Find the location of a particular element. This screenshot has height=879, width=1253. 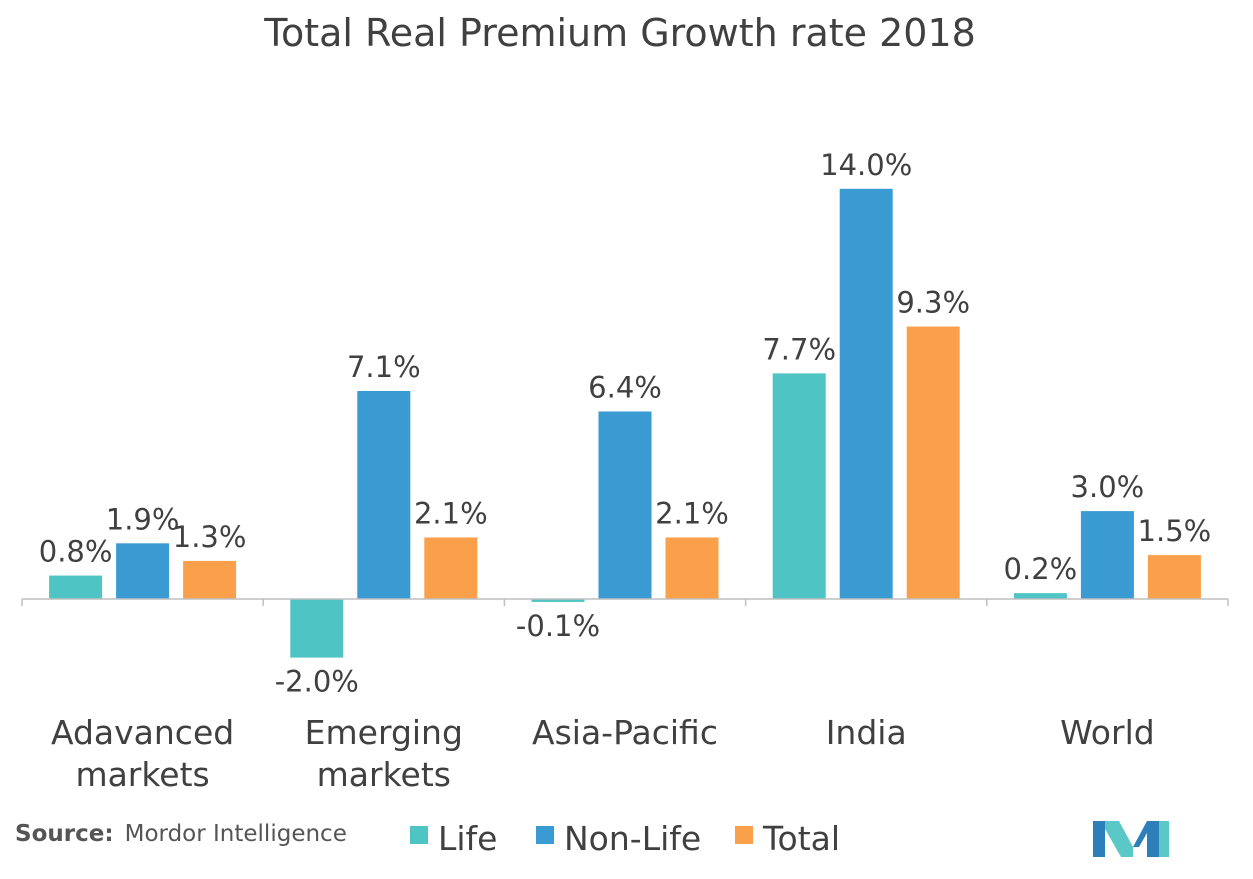

data-label-non-life-1: 7.1% is located at coordinates (384, 367).